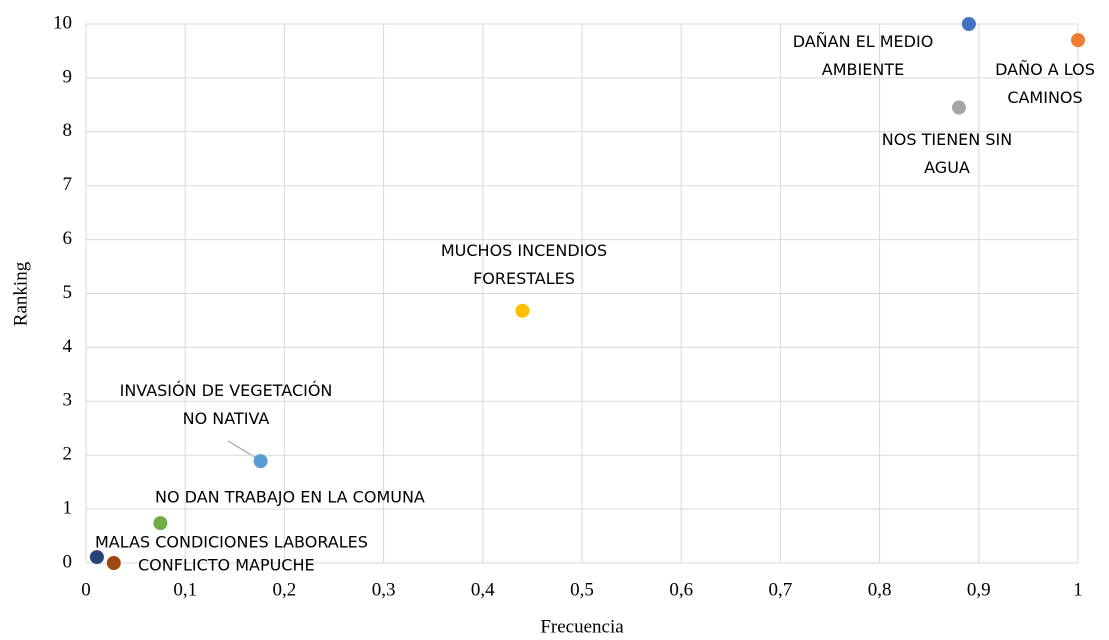 Image resolution: width=1109 pixels, height=640 pixels. Describe the element at coordinates (68, 346) in the screenshot. I see `y-tick-label: 4` at that location.